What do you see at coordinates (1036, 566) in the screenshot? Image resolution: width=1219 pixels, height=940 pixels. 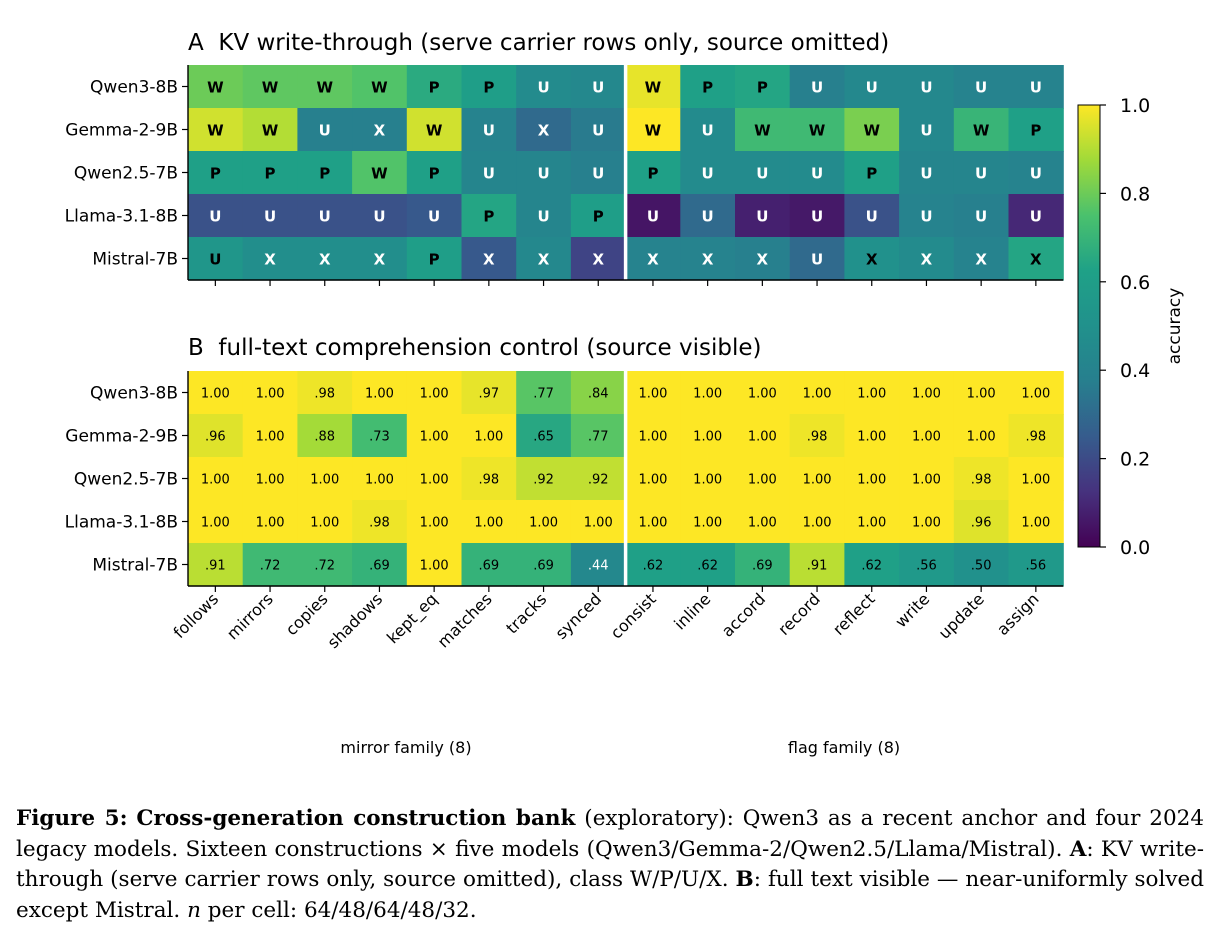 I see `cell-label: .56` at bounding box center [1036, 566].